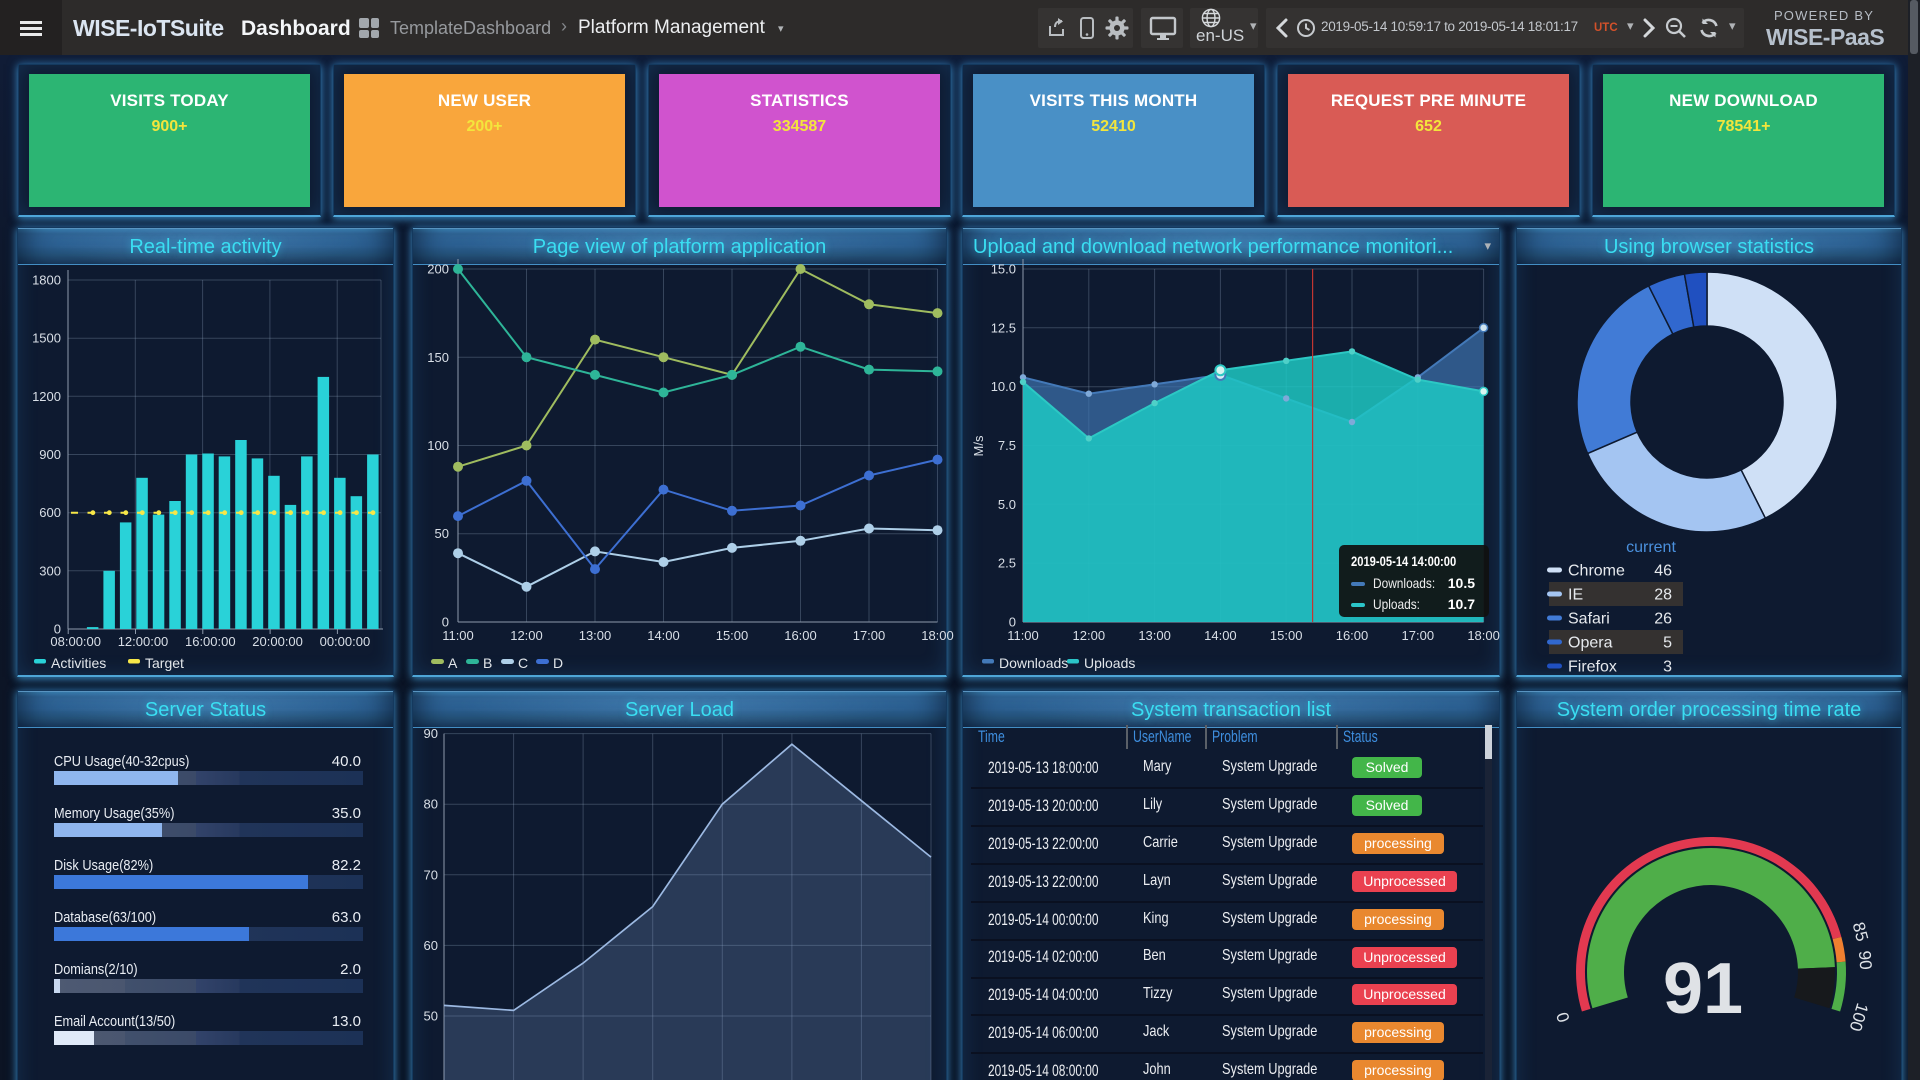 This screenshot has width=1920, height=1080. What do you see at coordinates (1592, 667) in the screenshot?
I see `svg-text: Firefox` at bounding box center [1592, 667].